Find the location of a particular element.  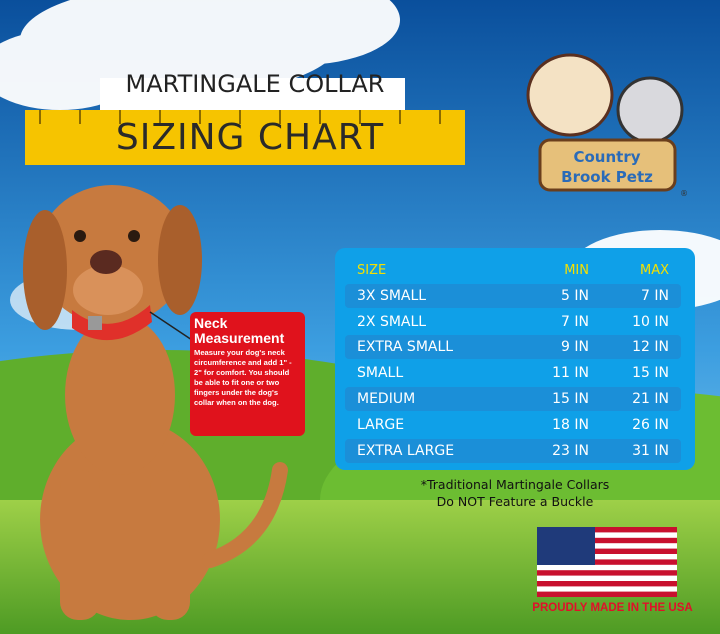

table-cell: 9 IN is located at coordinates (575, 347).